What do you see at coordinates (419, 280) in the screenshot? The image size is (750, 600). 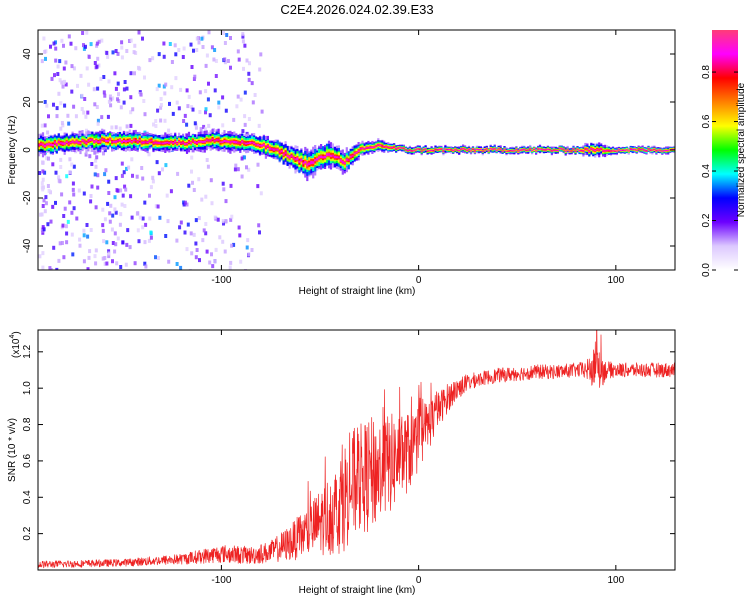 I see `x-tick-label: 0` at bounding box center [419, 280].